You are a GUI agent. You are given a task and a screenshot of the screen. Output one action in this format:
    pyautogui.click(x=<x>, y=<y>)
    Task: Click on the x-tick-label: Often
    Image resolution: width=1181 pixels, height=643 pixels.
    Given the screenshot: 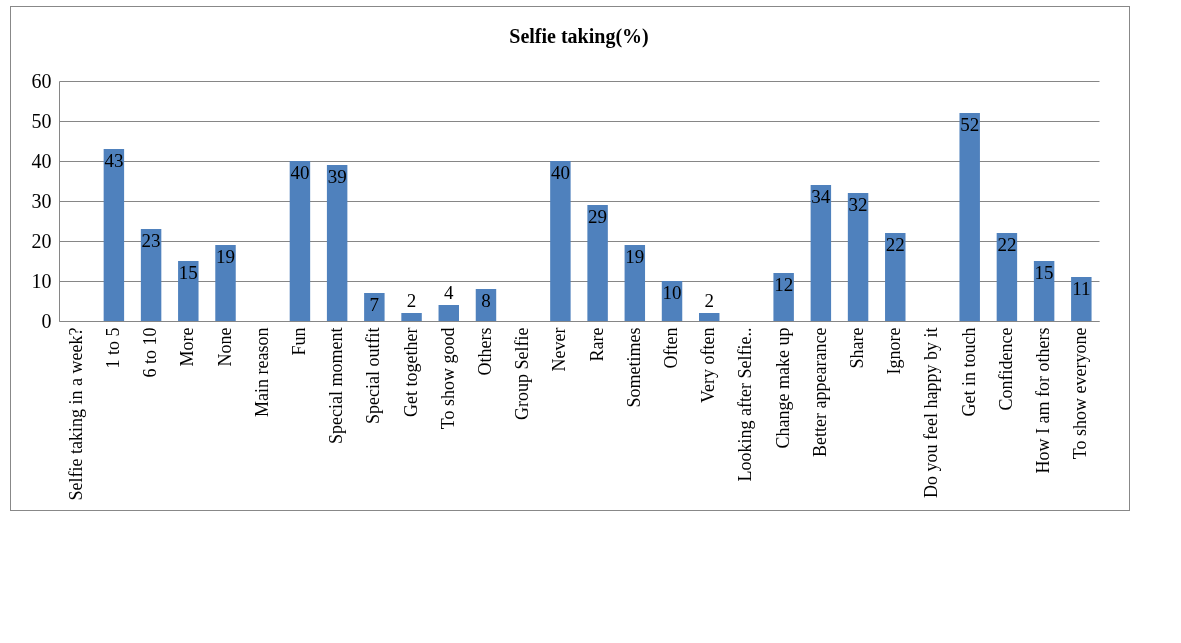 What is the action you would take?
    pyautogui.click(x=671, y=348)
    